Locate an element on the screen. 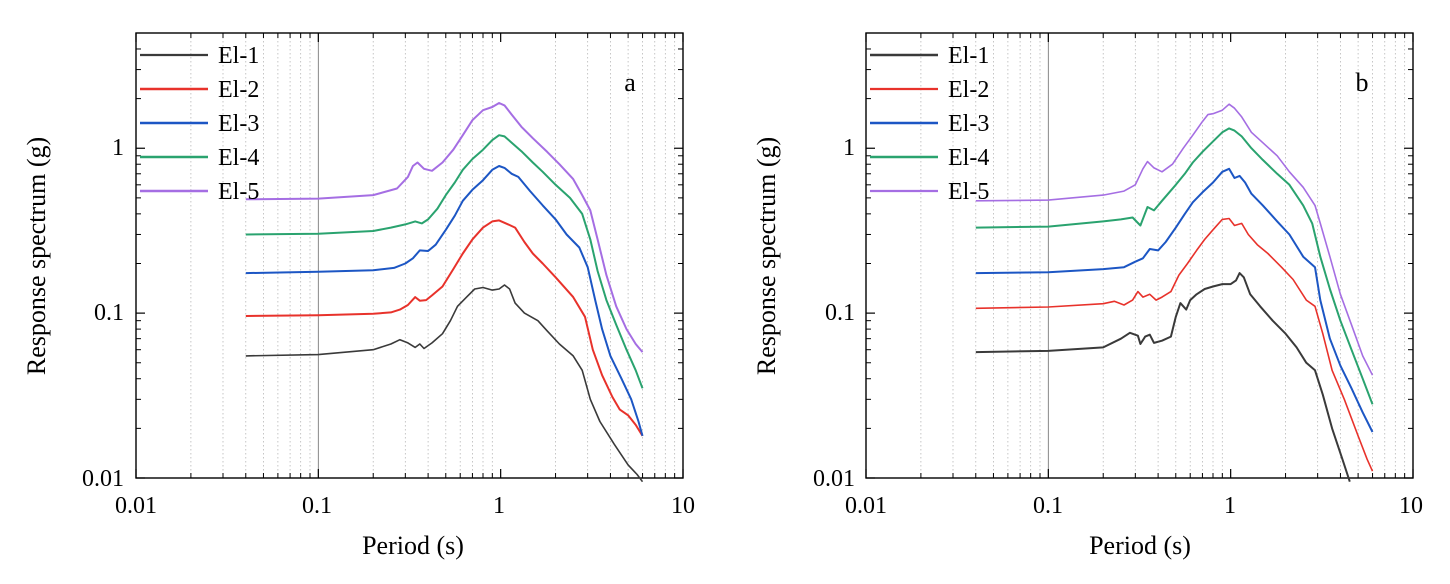  panel-label: a is located at coordinates (630, 82).